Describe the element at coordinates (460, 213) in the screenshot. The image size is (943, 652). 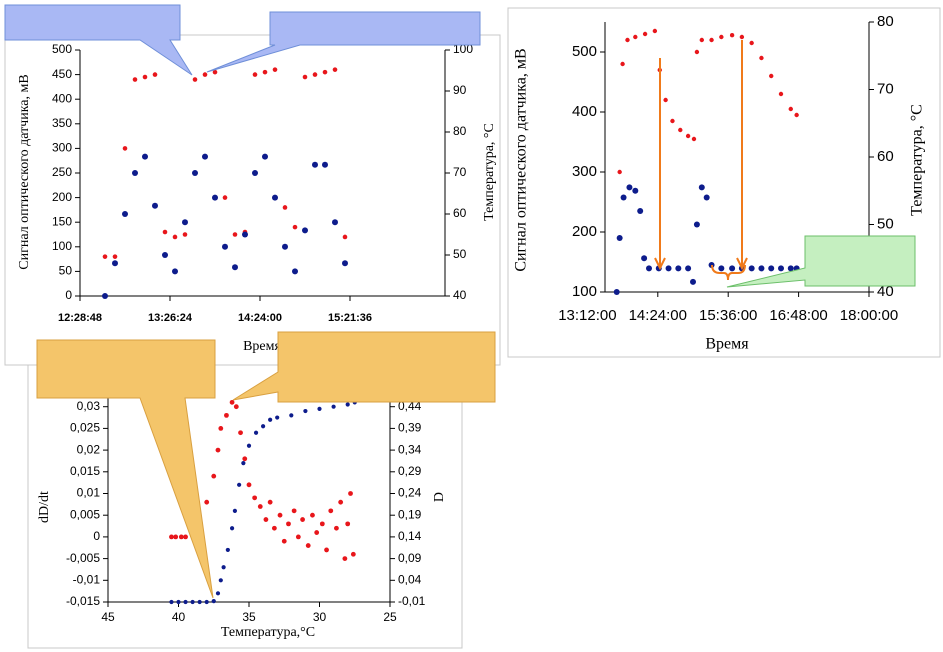
I see `y2-tick-label: 60` at that location.